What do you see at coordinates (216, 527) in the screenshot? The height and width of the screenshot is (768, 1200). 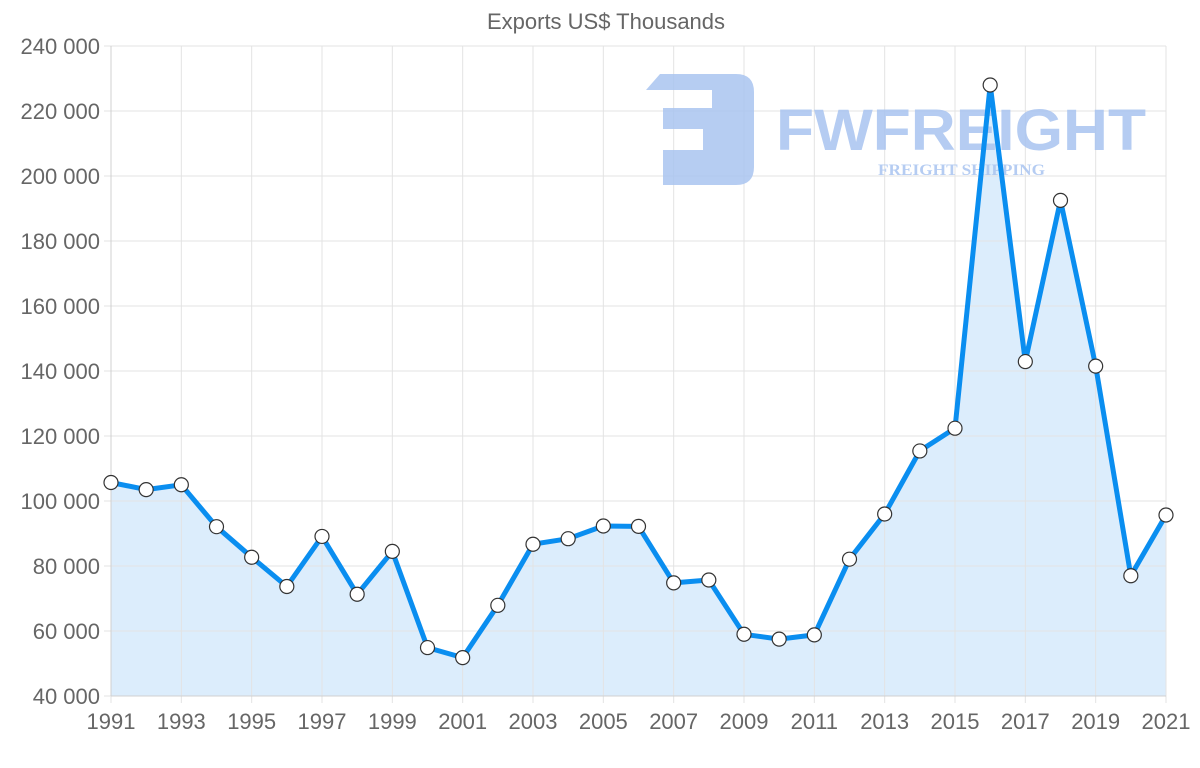 I see `data-point-1994` at bounding box center [216, 527].